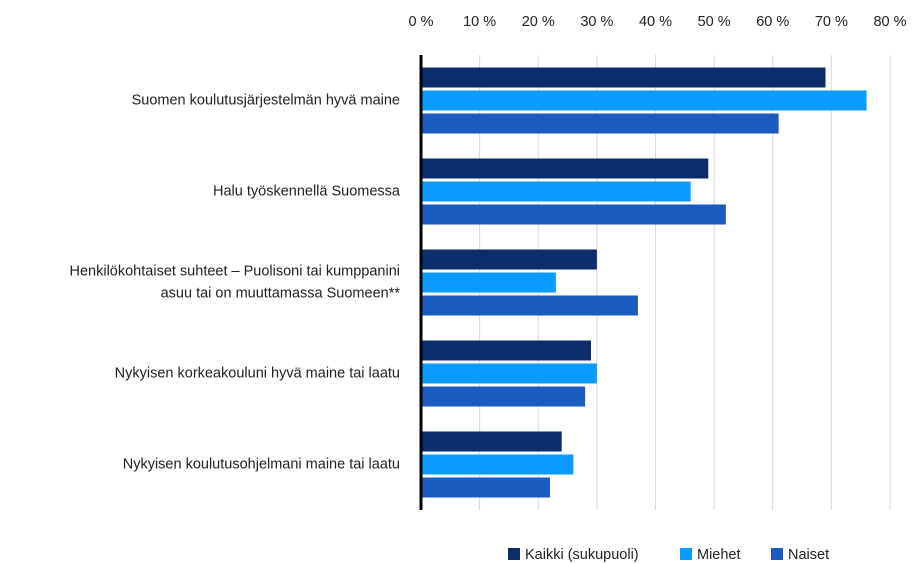 The width and height of the screenshot is (924, 564). Describe the element at coordinates (831, 22) in the screenshot. I see `x-tick-label: 70 %` at that location.